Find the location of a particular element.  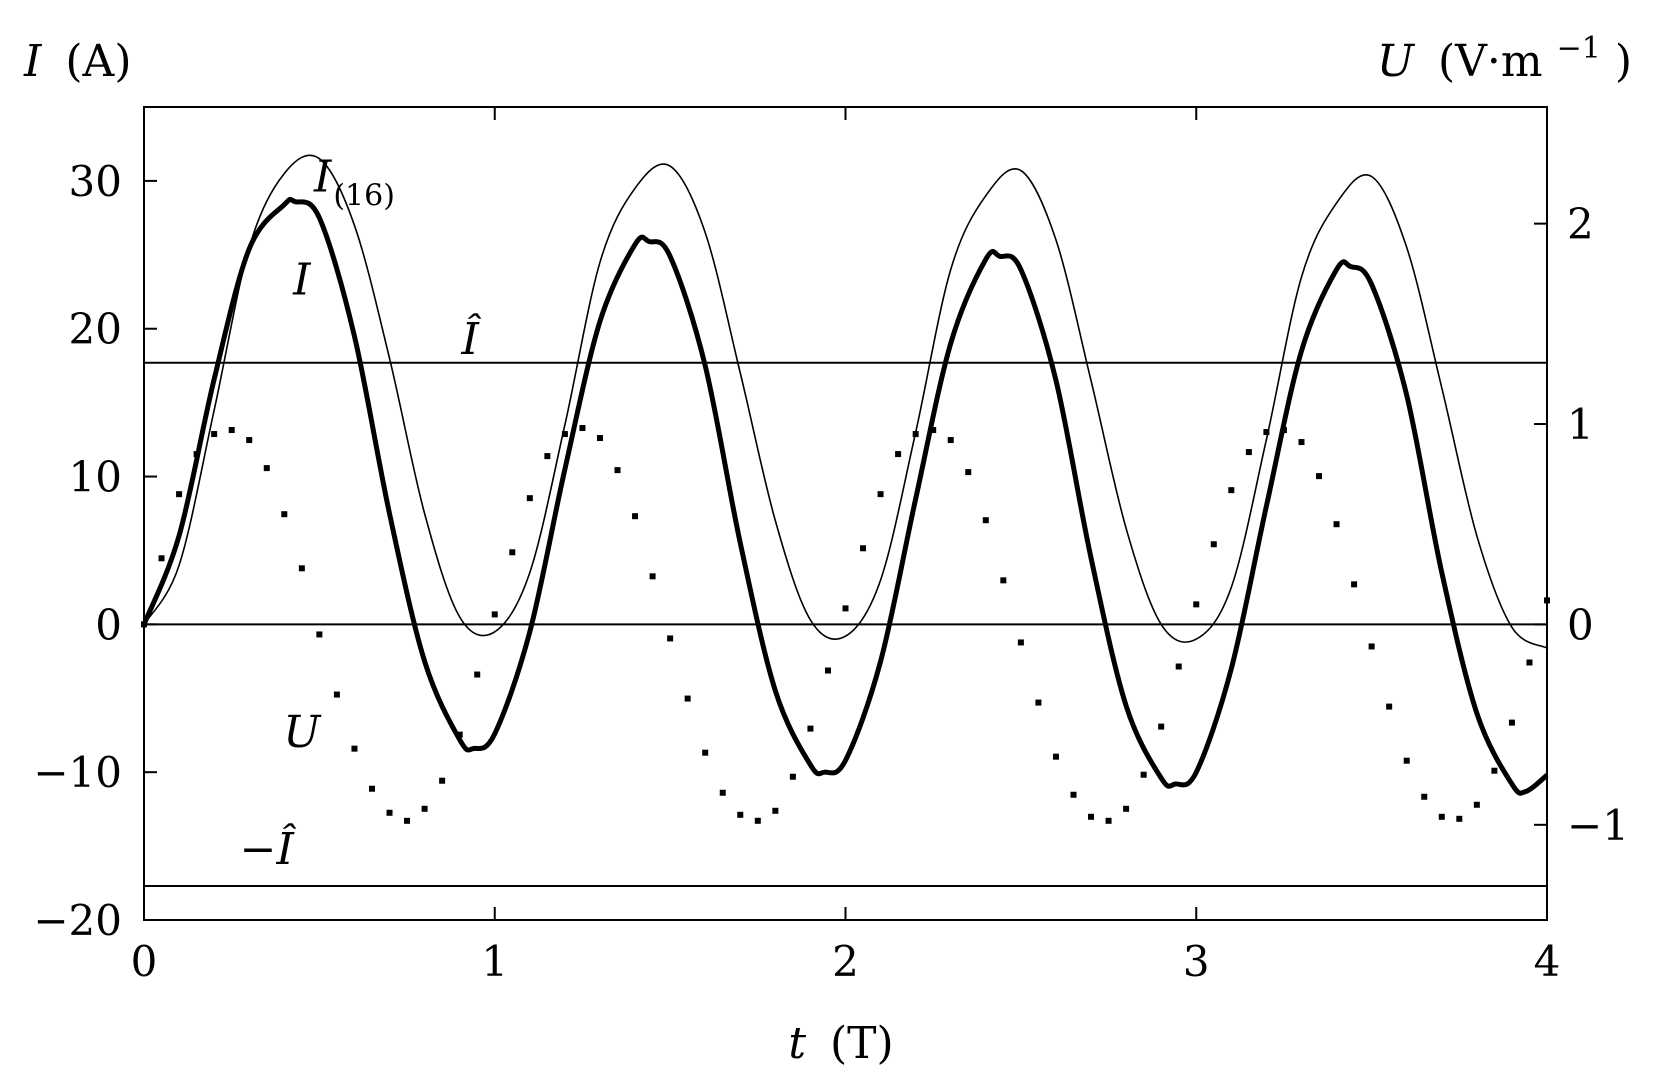

y-axis-right-title: U (V·m −1 ) is located at coordinates (1504, 52).